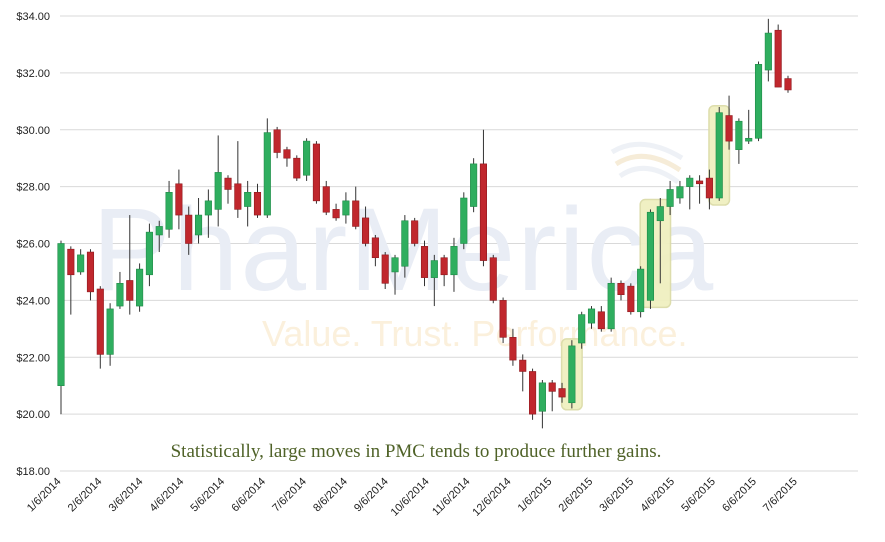  I want to click on x-tick-label: 3/6/2014, so click(126, 495).